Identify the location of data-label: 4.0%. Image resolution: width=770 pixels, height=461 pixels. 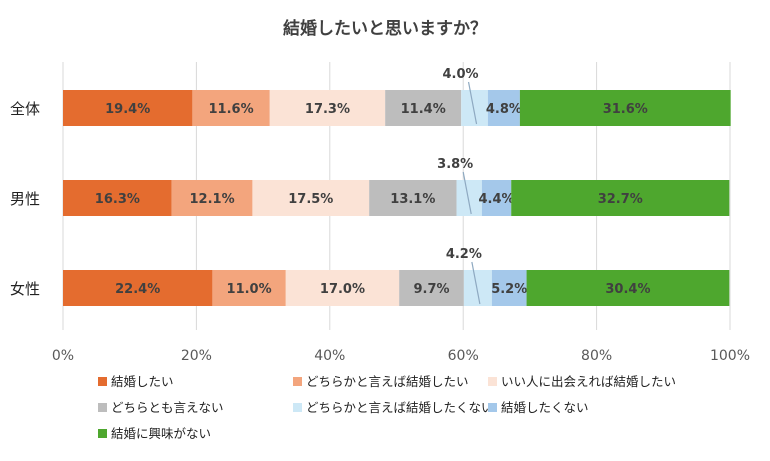
(461, 74).